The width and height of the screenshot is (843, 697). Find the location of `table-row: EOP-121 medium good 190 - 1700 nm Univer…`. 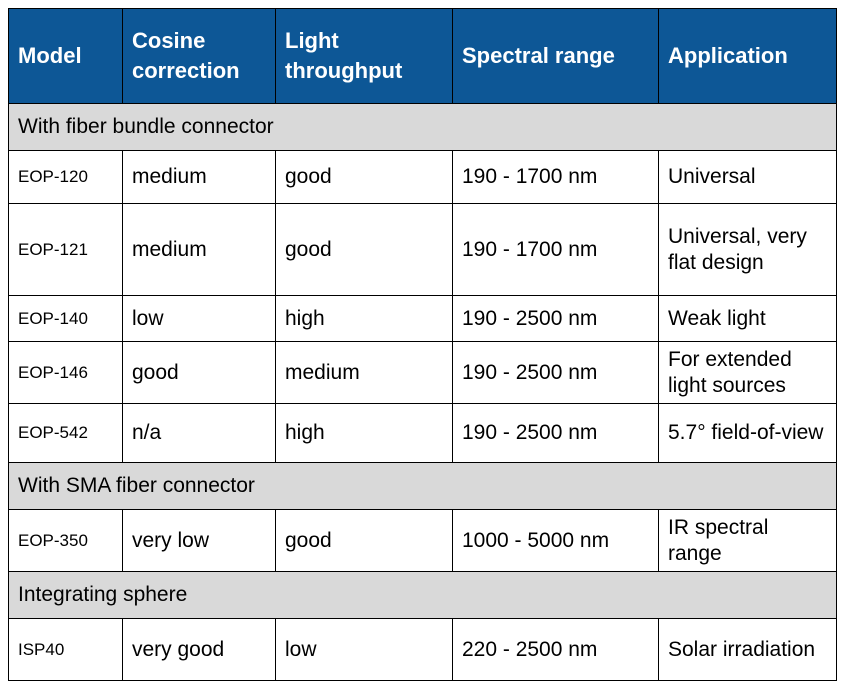

table-row: EOP-121 medium good 190 - 1700 nm Univer… is located at coordinates (422, 249).